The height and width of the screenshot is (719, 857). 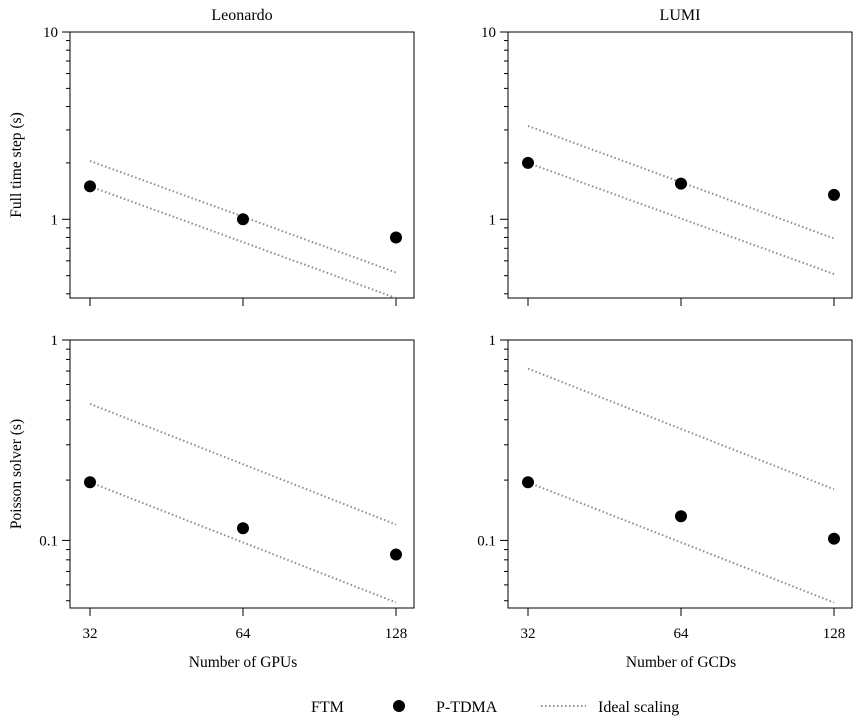 I want to click on legend-title: FTM, so click(x=327, y=707).